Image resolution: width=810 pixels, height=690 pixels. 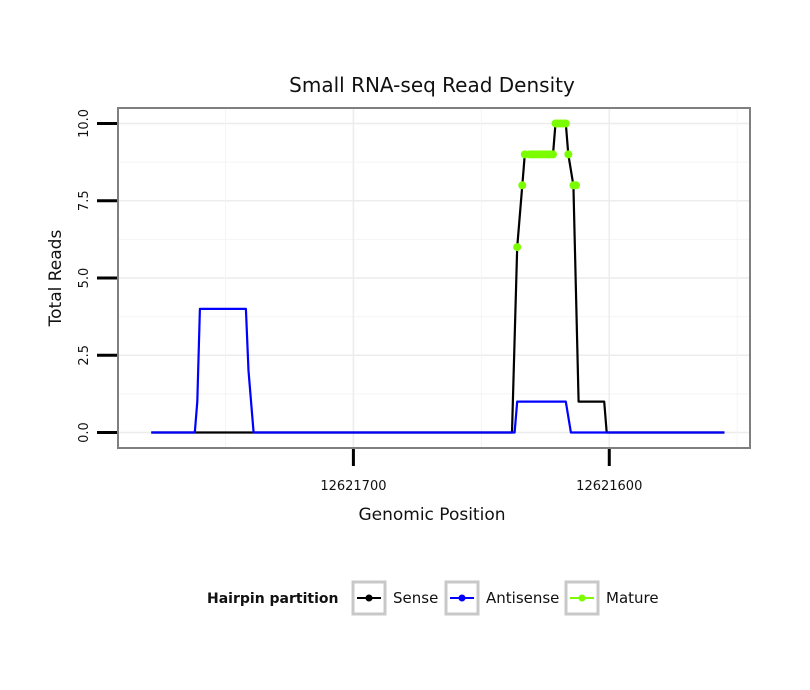 What do you see at coordinates (97, 276) in the screenshot?
I see `y-axis: 0.0 2.5 5.0 7.5 10.0` at bounding box center [97, 276].